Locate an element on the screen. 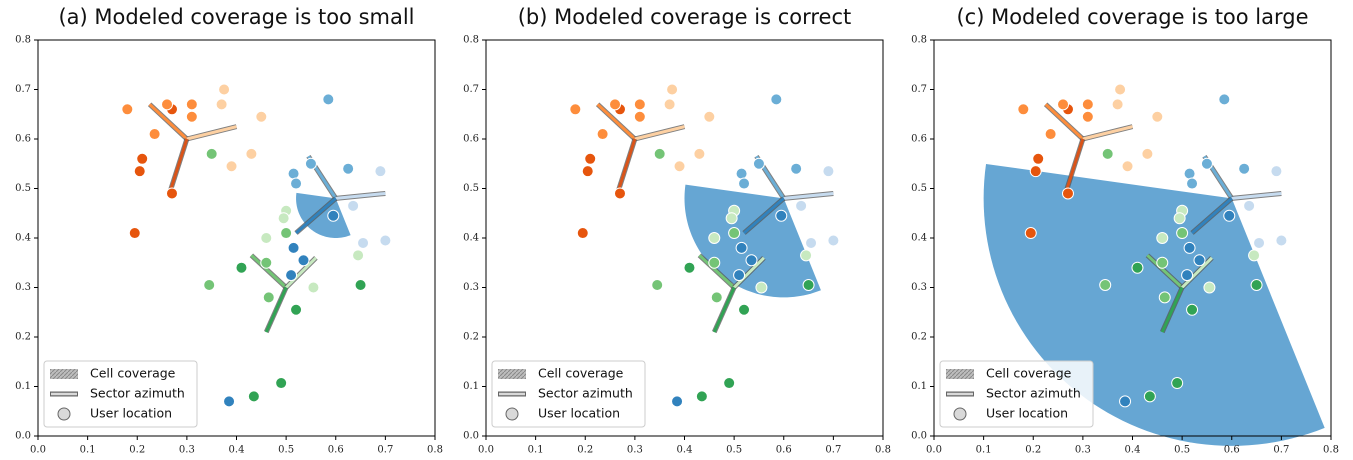 This screenshot has width=1353, height=460. x-tick-label: 0.3 is located at coordinates (1083, 450).